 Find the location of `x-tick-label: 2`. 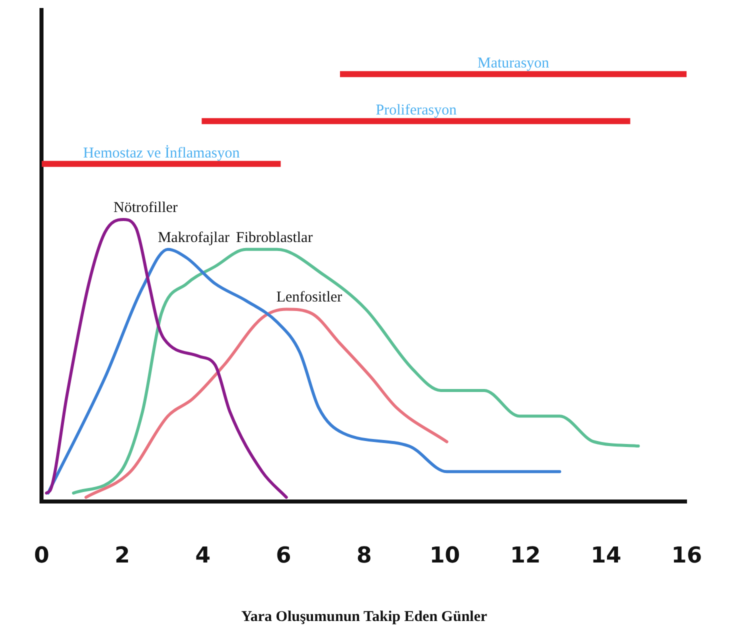

x-tick-label: 2 is located at coordinates (122, 556).